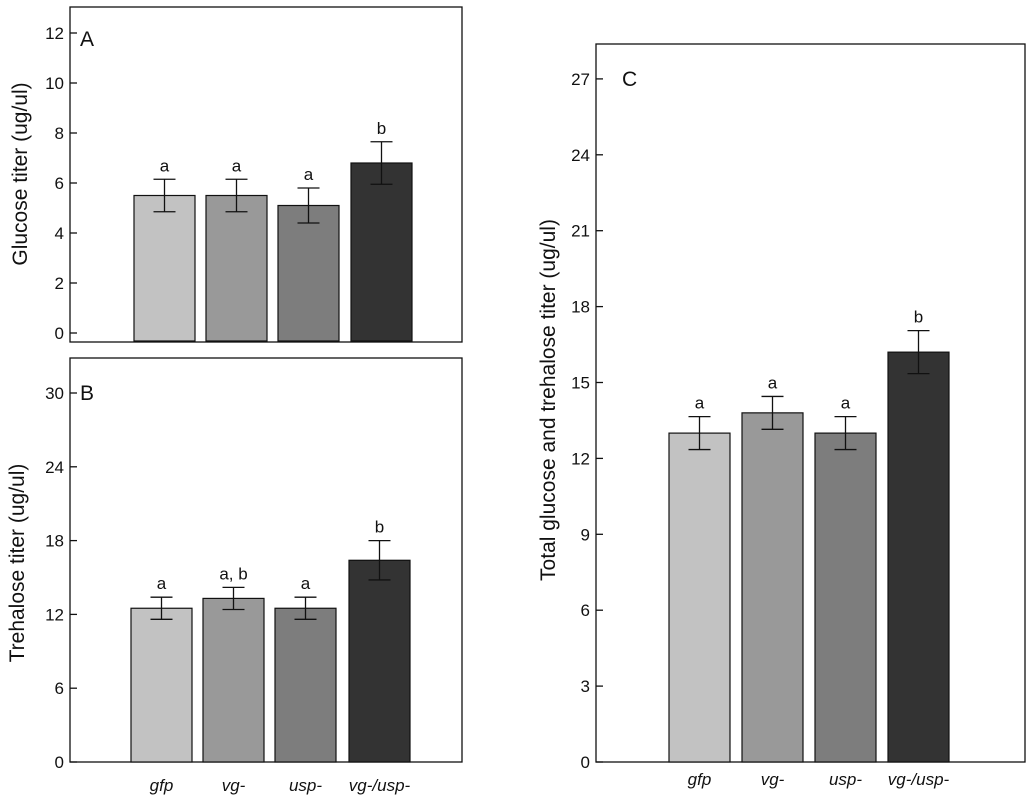 This screenshot has height=800, width=1032. What do you see at coordinates (59, 133) in the screenshot?
I see `y-tick-label: 8` at bounding box center [59, 133].